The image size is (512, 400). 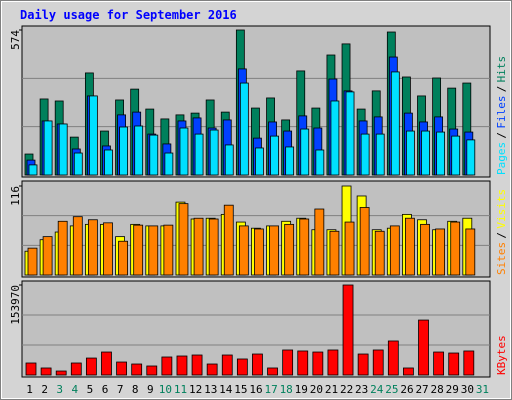 I want to click on x-tick-label: 25, so click(x=391, y=389).